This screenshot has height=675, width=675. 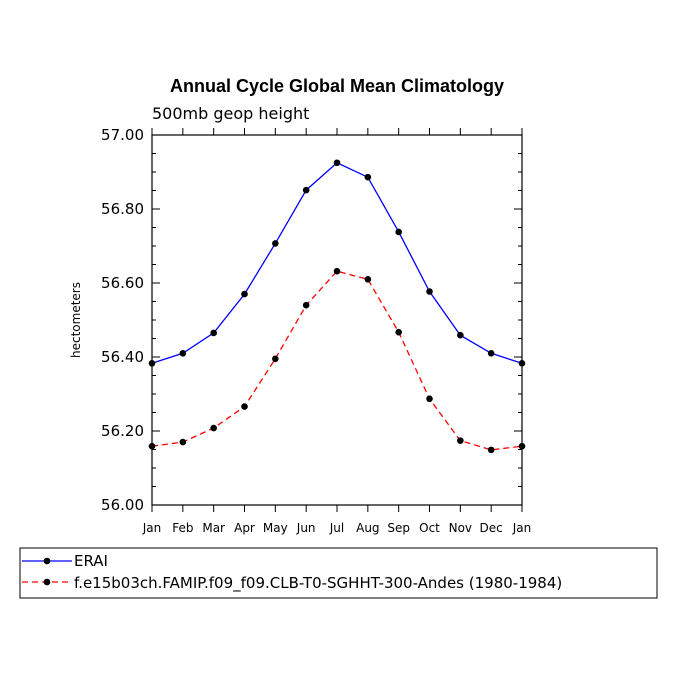 I want to click on x-tick-label: May, so click(x=275, y=528).